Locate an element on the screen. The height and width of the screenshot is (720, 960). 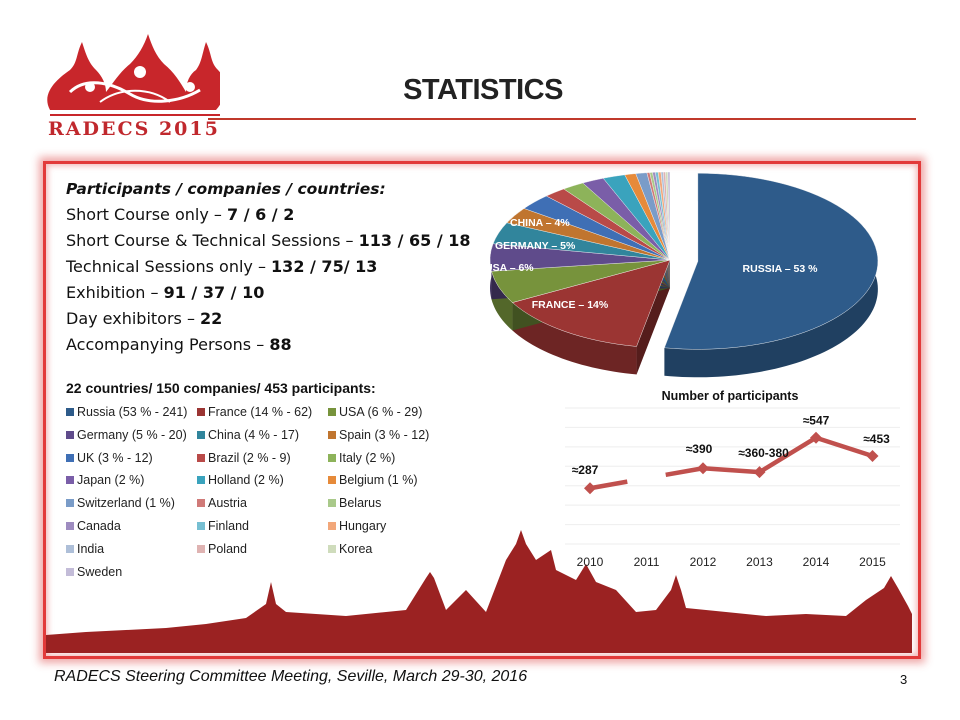
x-tick-label: 2012 is located at coordinates (703, 562).